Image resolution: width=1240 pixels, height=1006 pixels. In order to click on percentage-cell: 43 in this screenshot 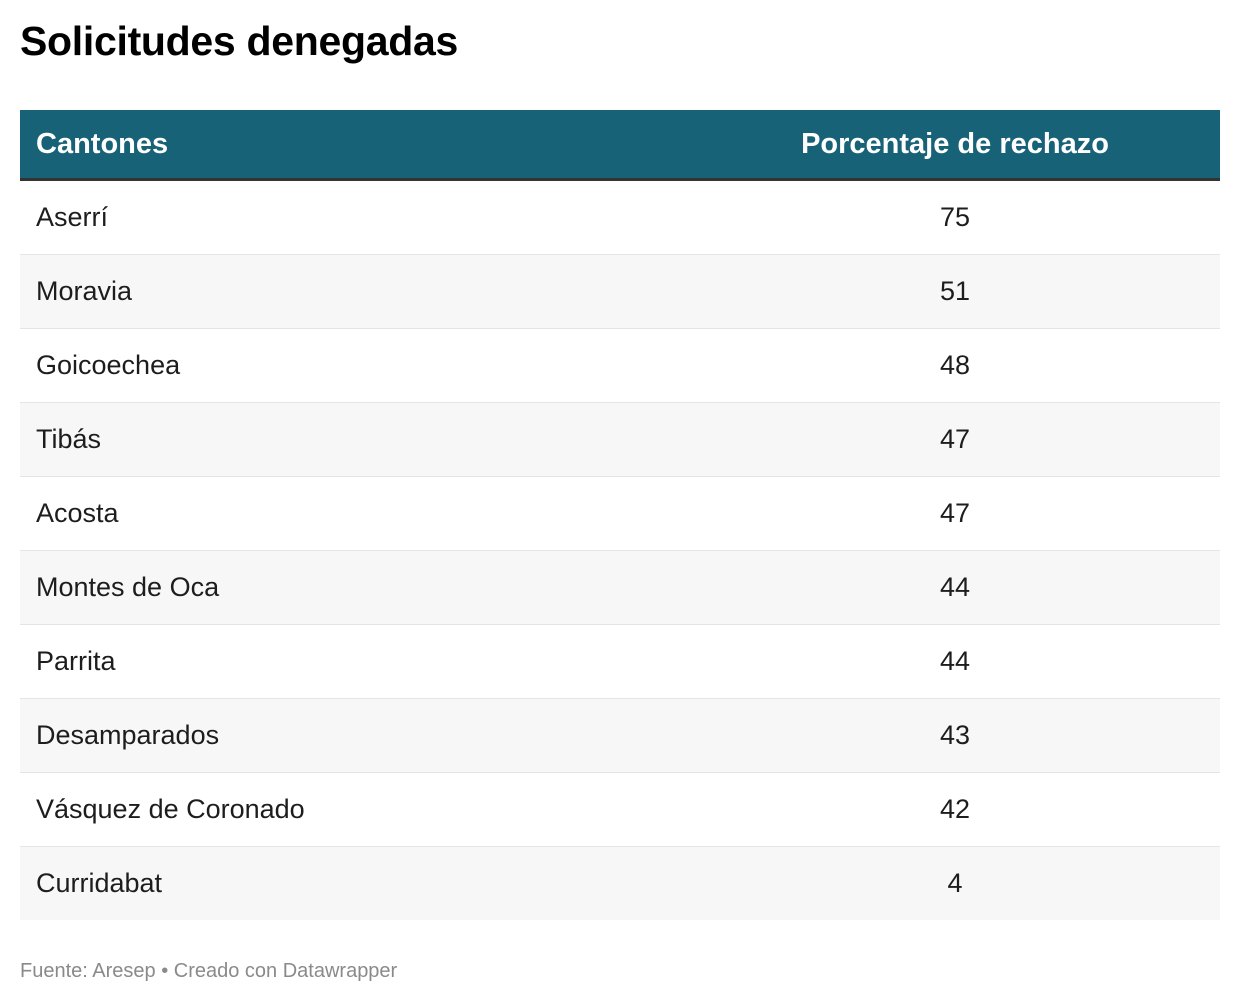, I will do `click(955, 735)`.